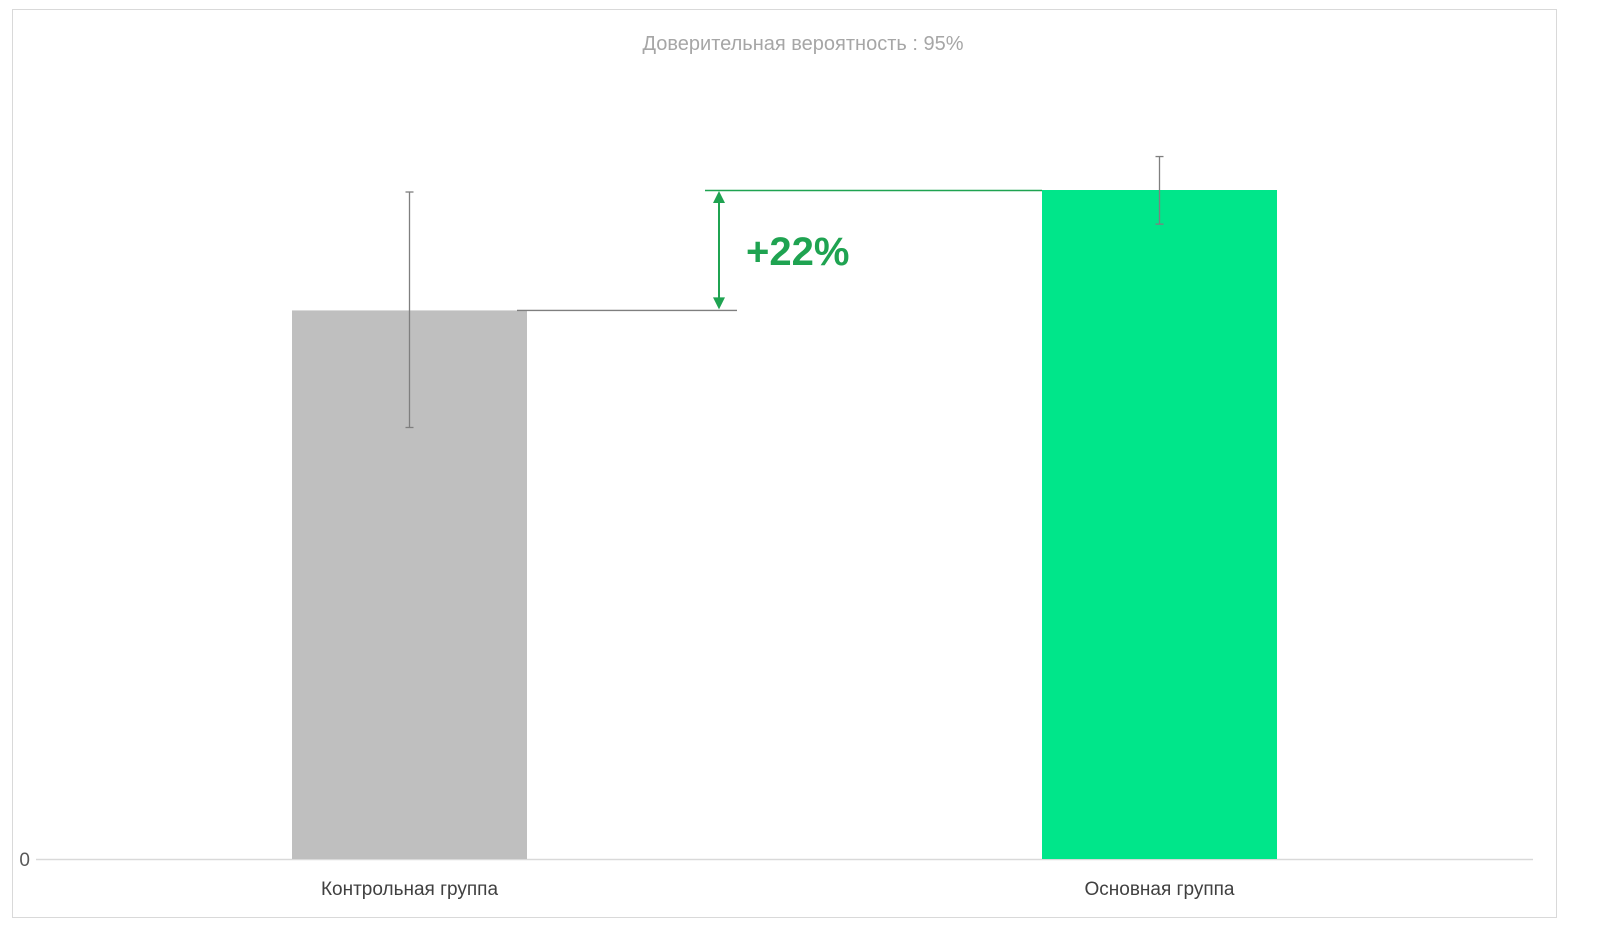 This screenshot has height=945, width=1599. What do you see at coordinates (797, 252) in the screenshot?
I see `difference-label: +22%` at bounding box center [797, 252].